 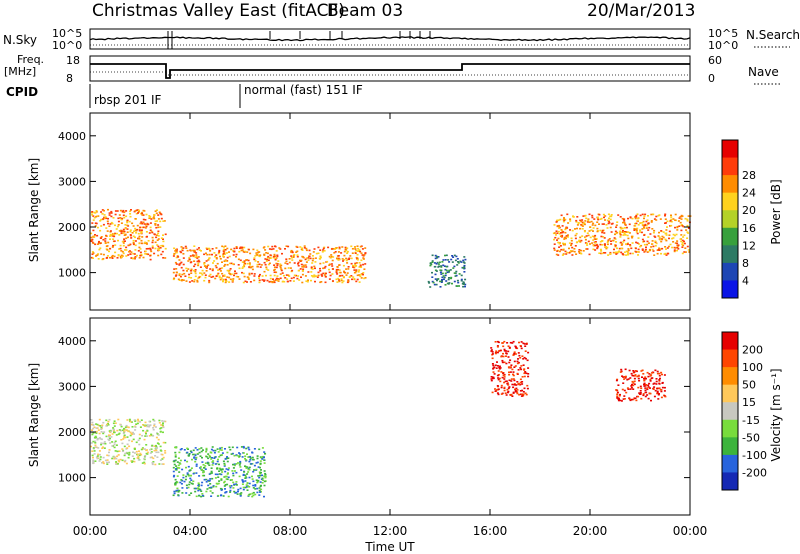 What do you see at coordinates (30, 59) in the screenshot?
I see `freq-label-line1: Freq.` at bounding box center [30, 59].